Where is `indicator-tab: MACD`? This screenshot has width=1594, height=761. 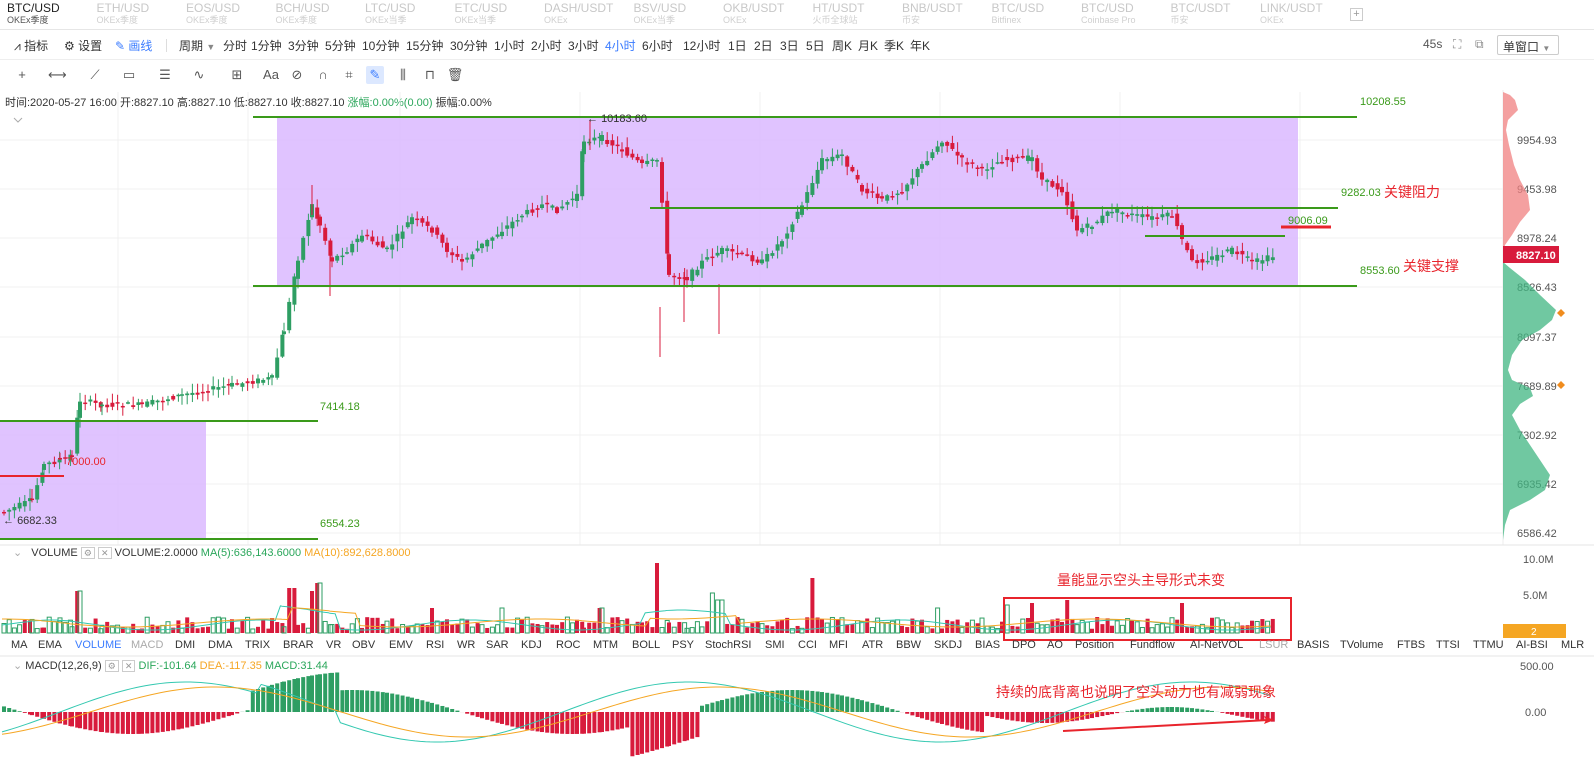
indicator-tab: MACD is located at coordinates (147, 645).